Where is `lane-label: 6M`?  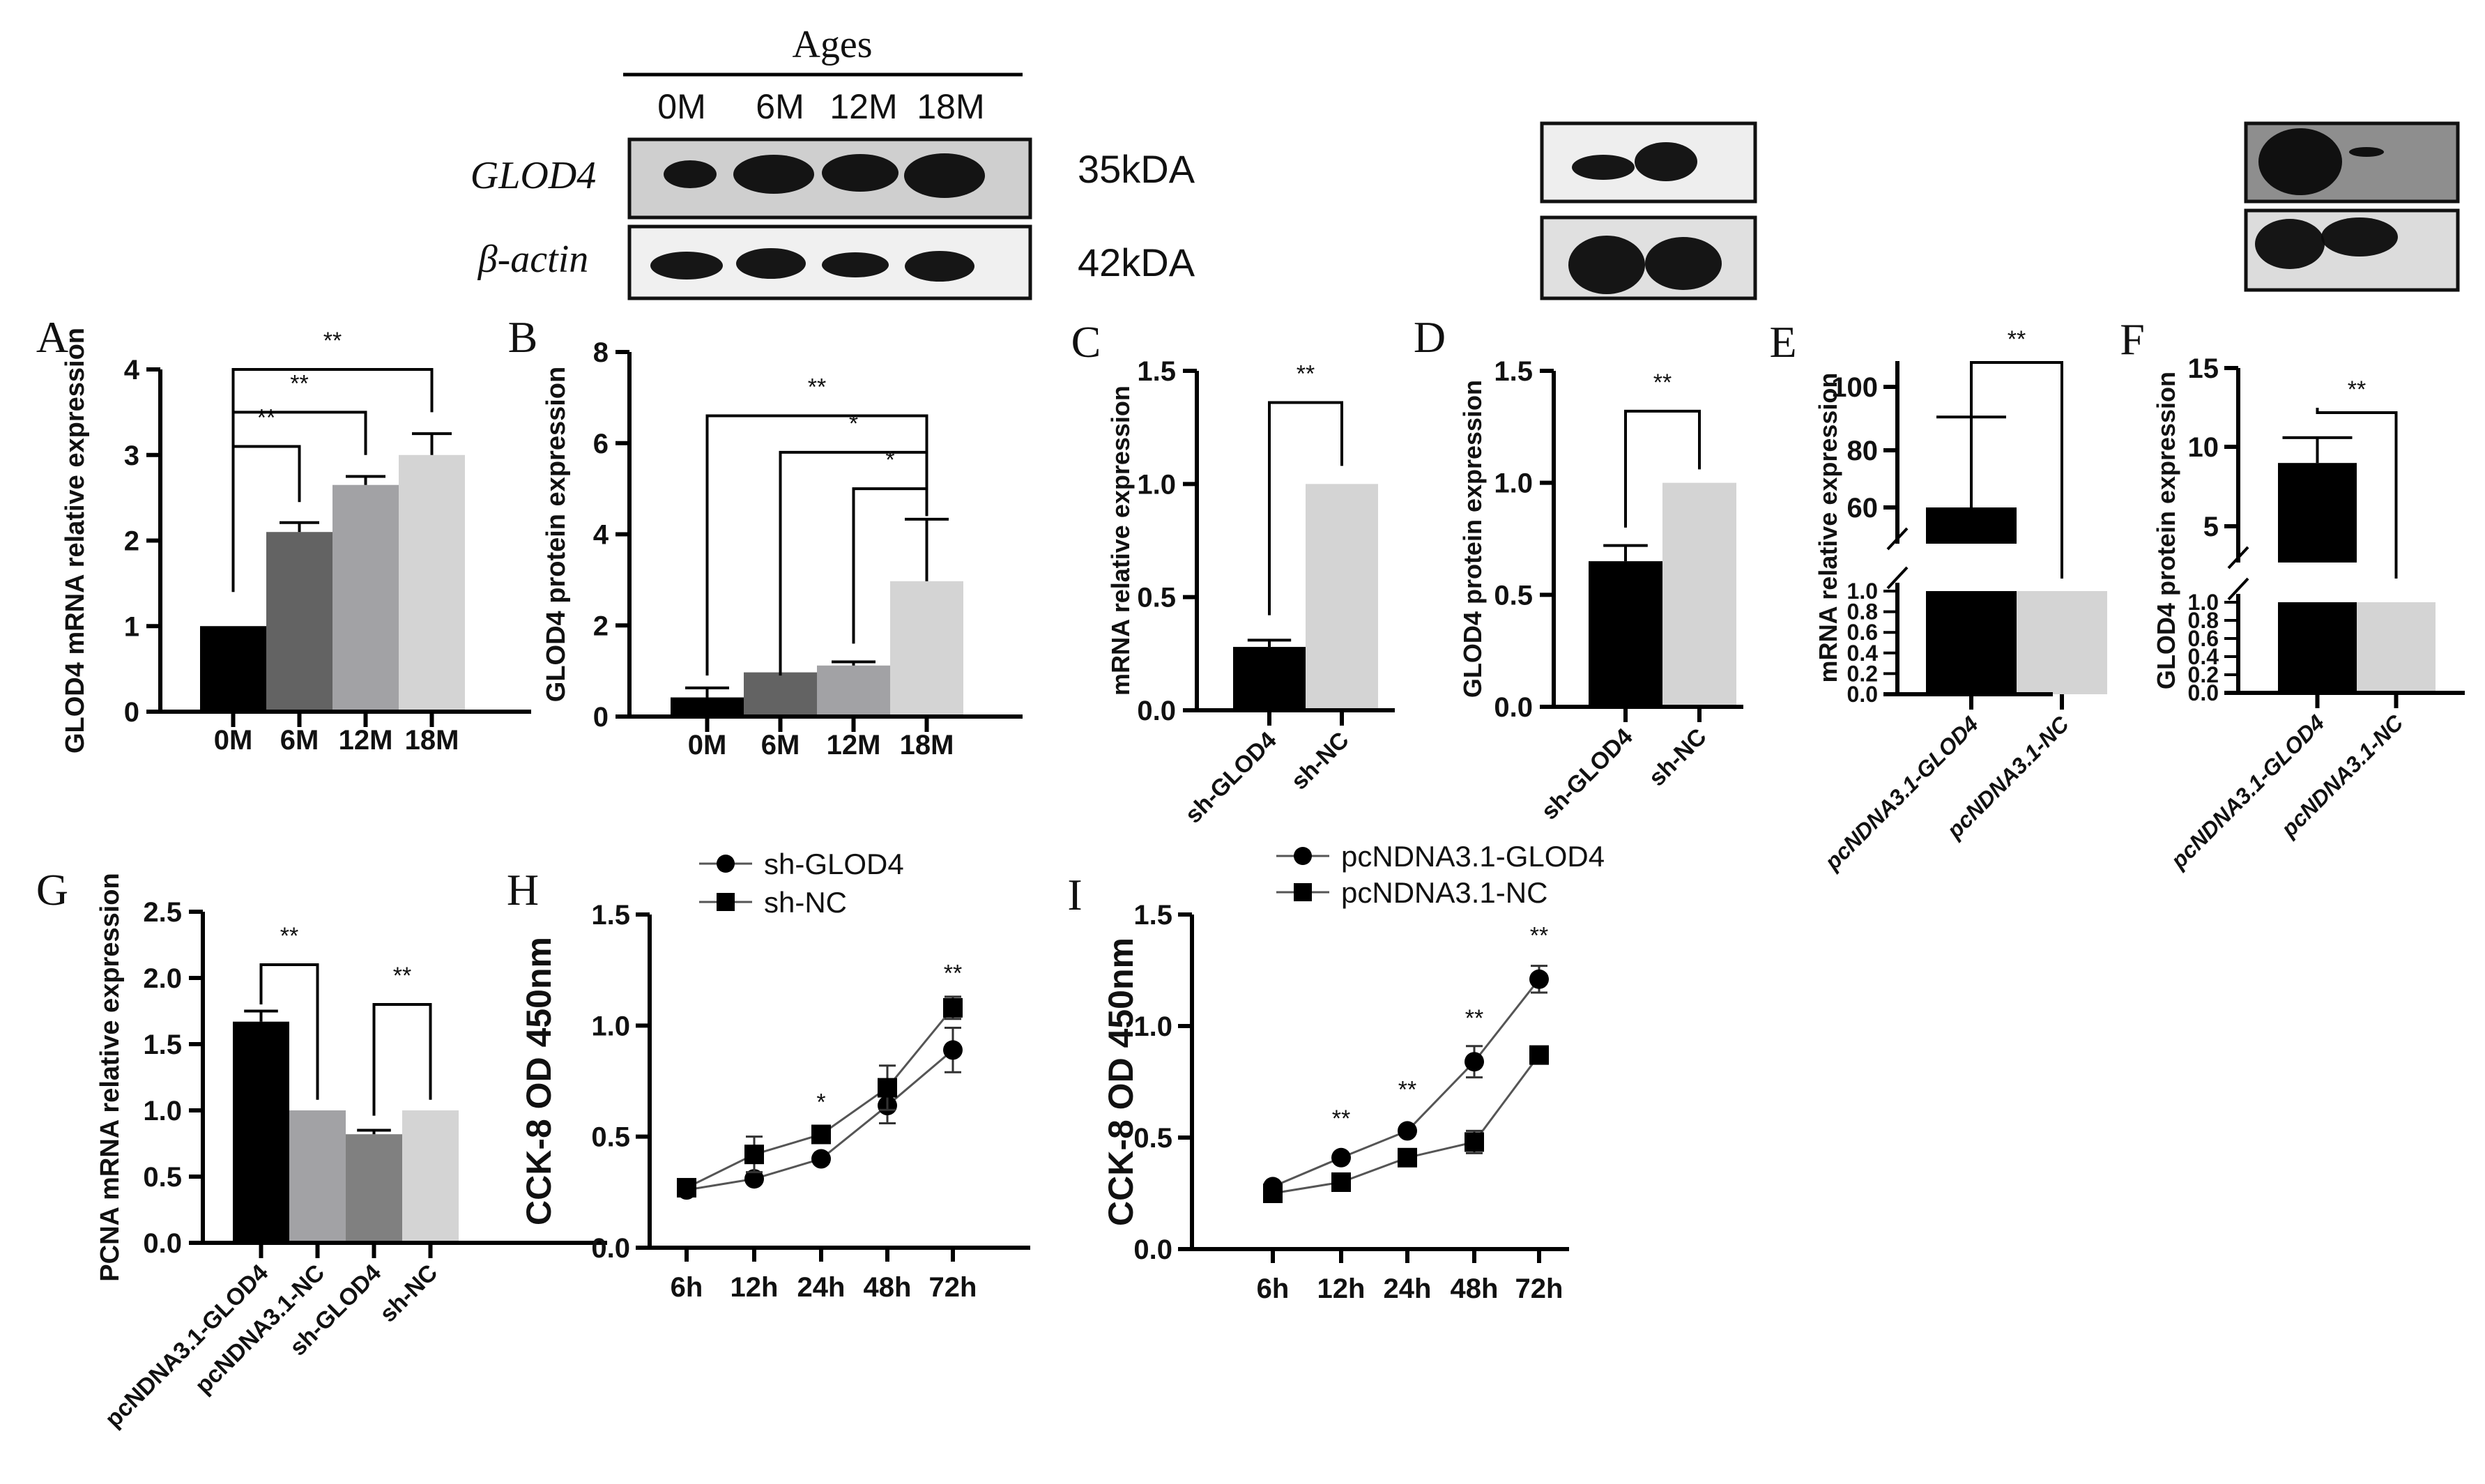 lane-label: 6M is located at coordinates (780, 106).